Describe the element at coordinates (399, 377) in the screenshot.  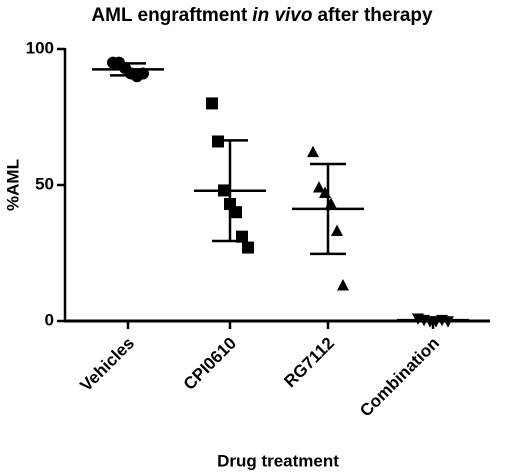
I see `x-tick-label: Combination` at that location.